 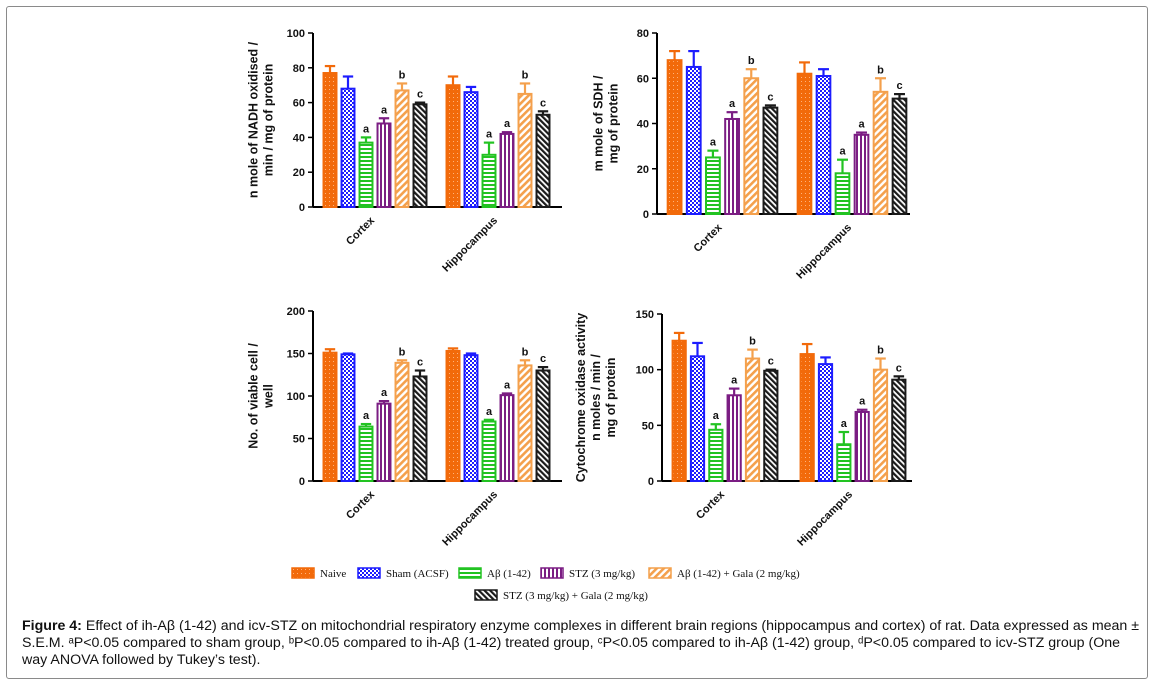 What do you see at coordinates (269, 120) in the screenshot?
I see `y-axis-label: min / mg of protein` at bounding box center [269, 120].